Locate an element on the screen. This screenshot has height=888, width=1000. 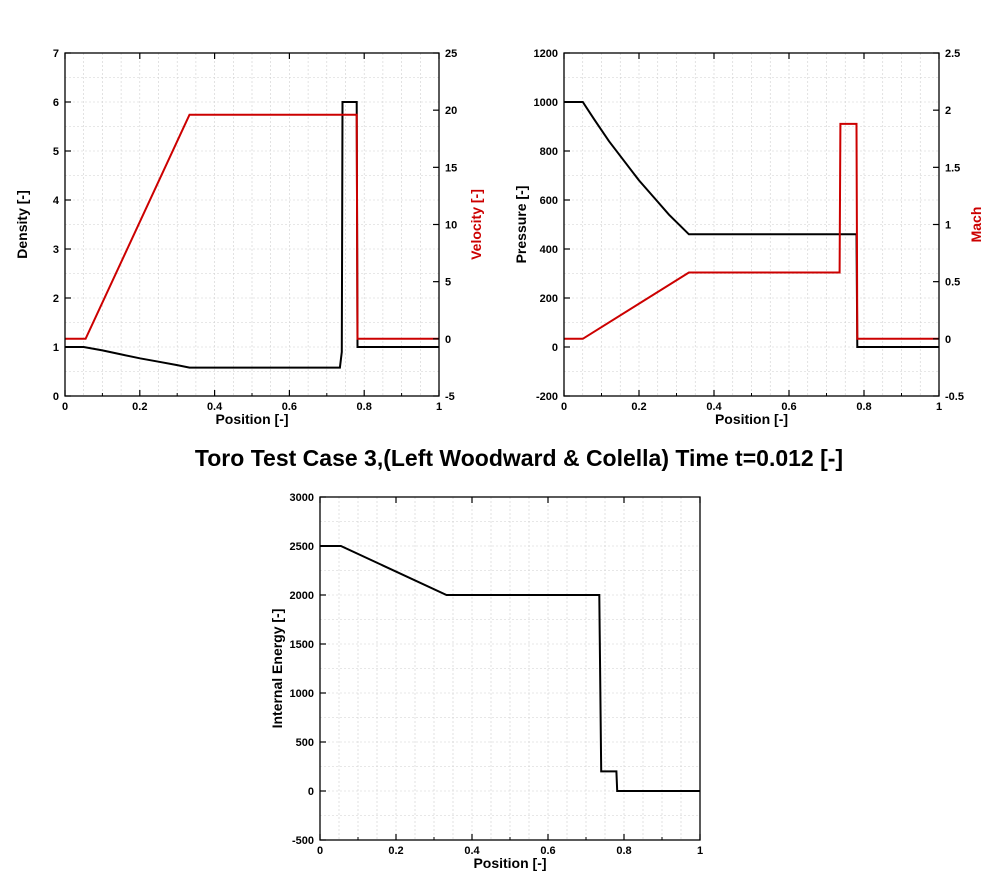
y2-tick-label: 1 is located at coordinates (948, 226).